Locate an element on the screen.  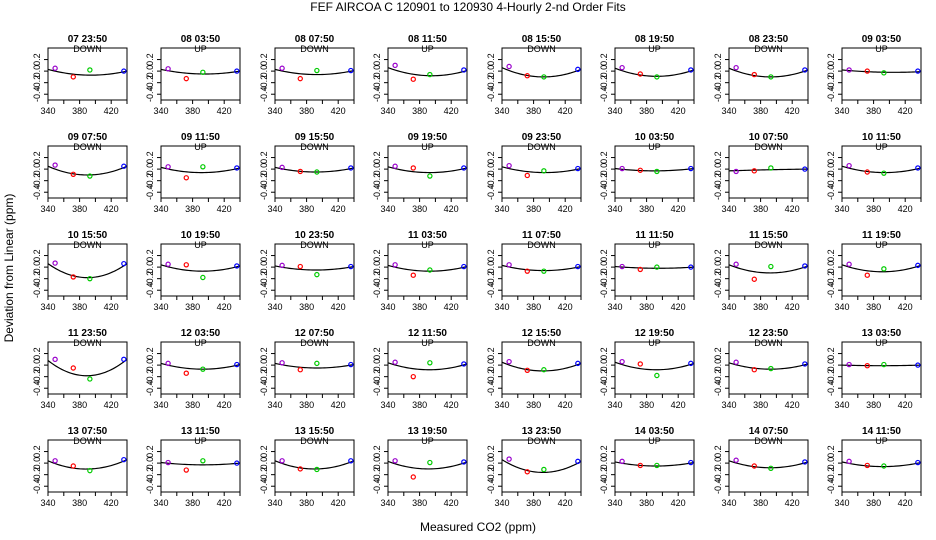
panel-title: 11 11:50 is located at coordinates (654, 235).